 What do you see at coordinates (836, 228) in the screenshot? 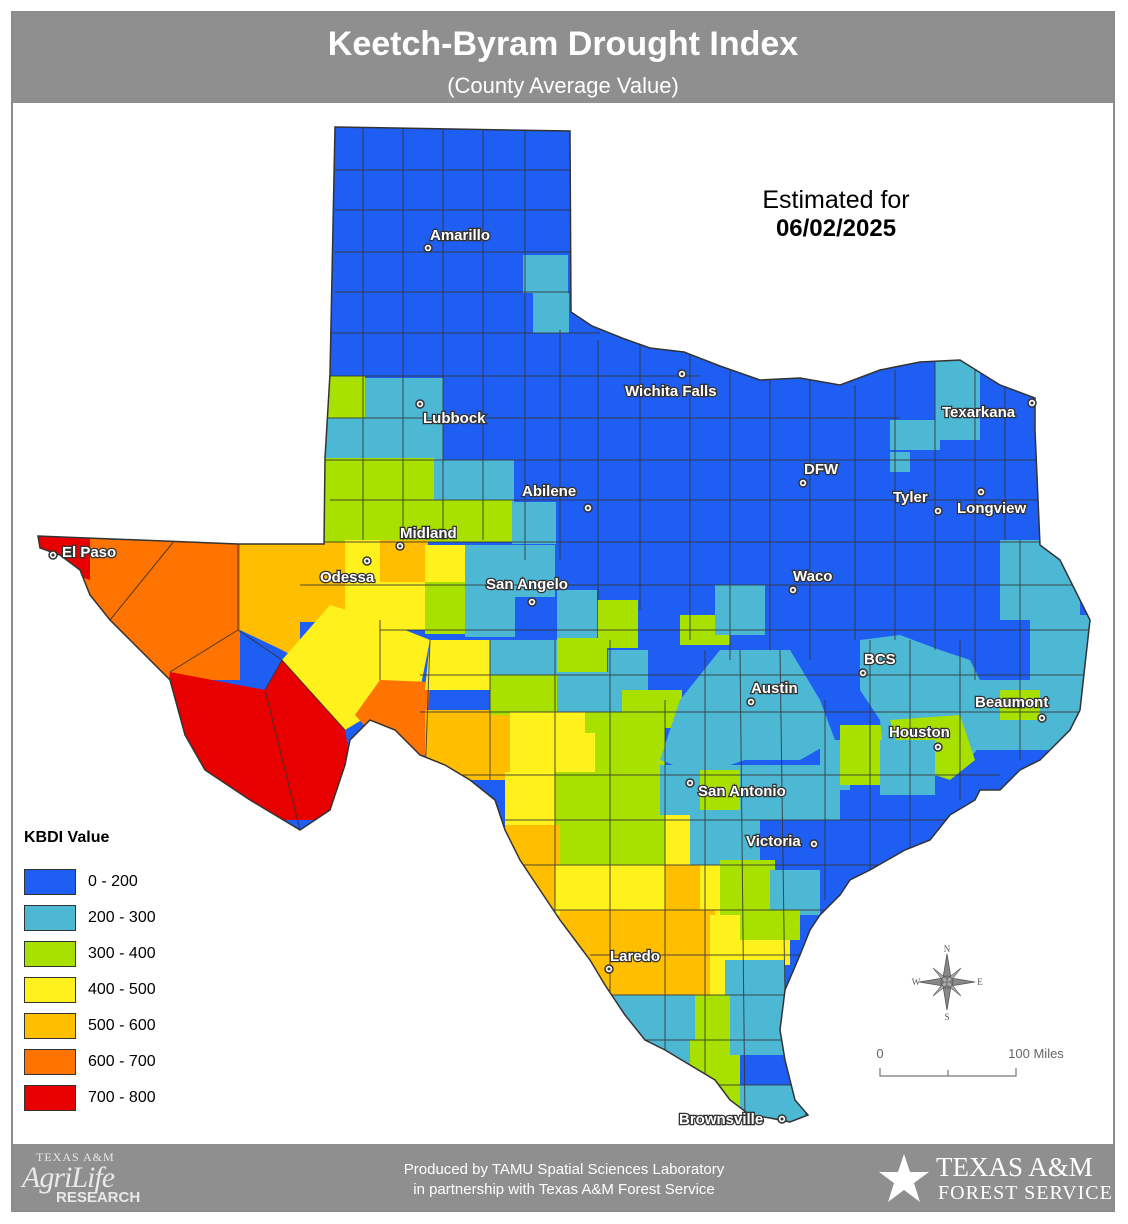
I see `estimate-date: 06/02/2025` at bounding box center [836, 228].